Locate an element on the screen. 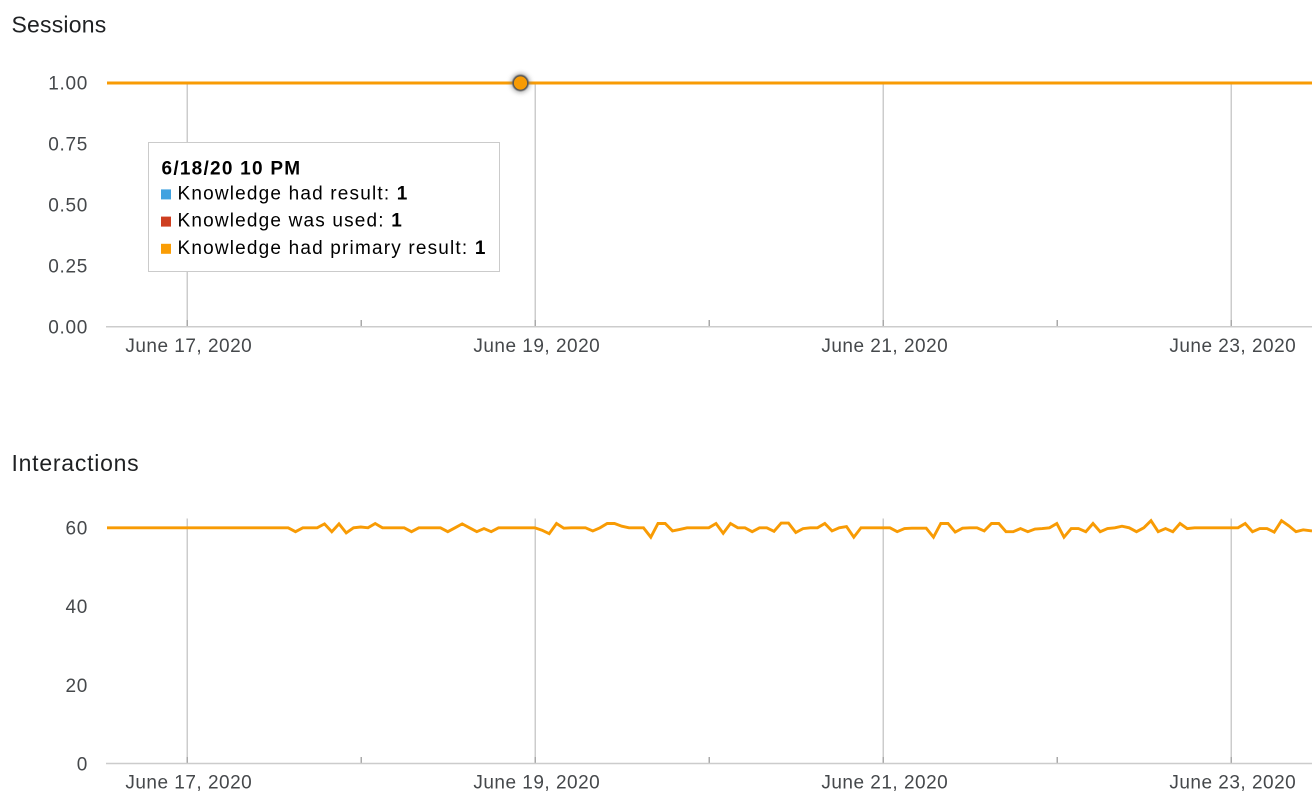 The height and width of the screenshot is (812, 1312). svg-text: 0.75 is located at coordinates (68, 145).